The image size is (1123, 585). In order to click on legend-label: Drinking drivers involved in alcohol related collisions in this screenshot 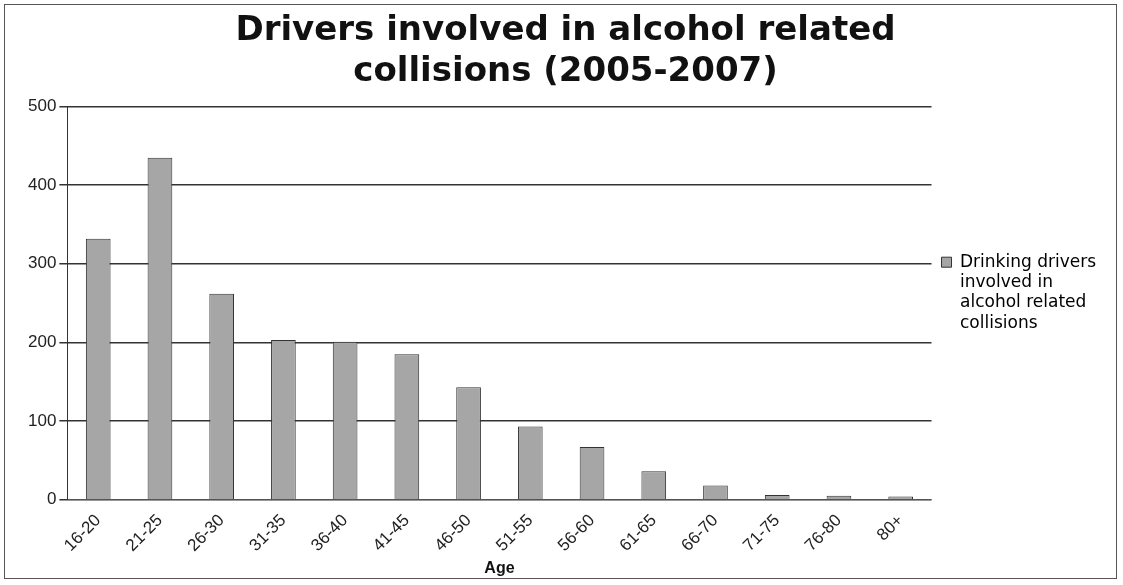, I will do `click(1028, 291)`.